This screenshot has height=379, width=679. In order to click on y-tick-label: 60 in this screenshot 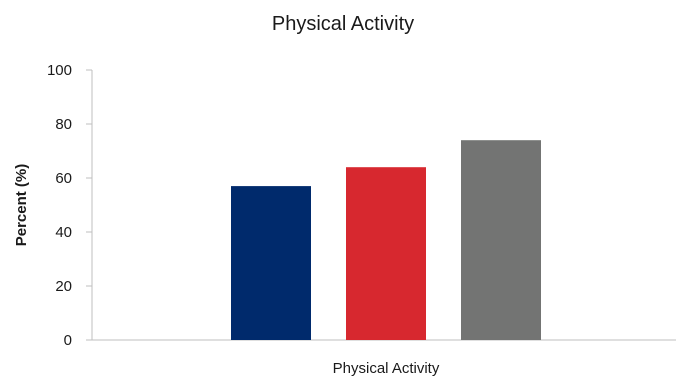, I will do `click(63, 178)`.